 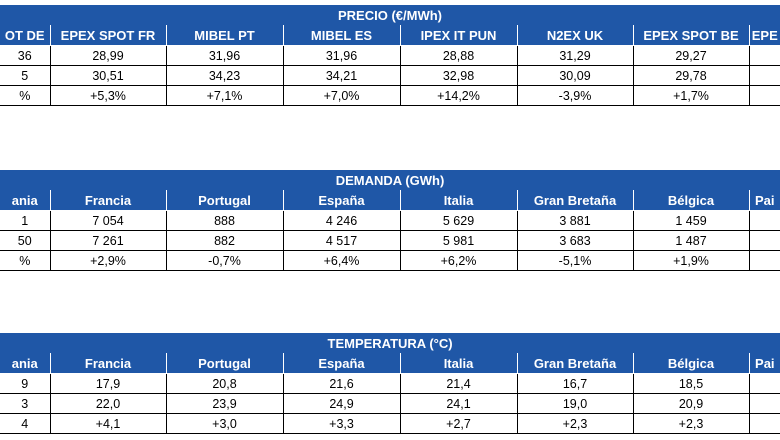 What do you see at coordinates (575, 55) in the screenshot?
I see `cell: 31,29` at bounding box center [575, 55].